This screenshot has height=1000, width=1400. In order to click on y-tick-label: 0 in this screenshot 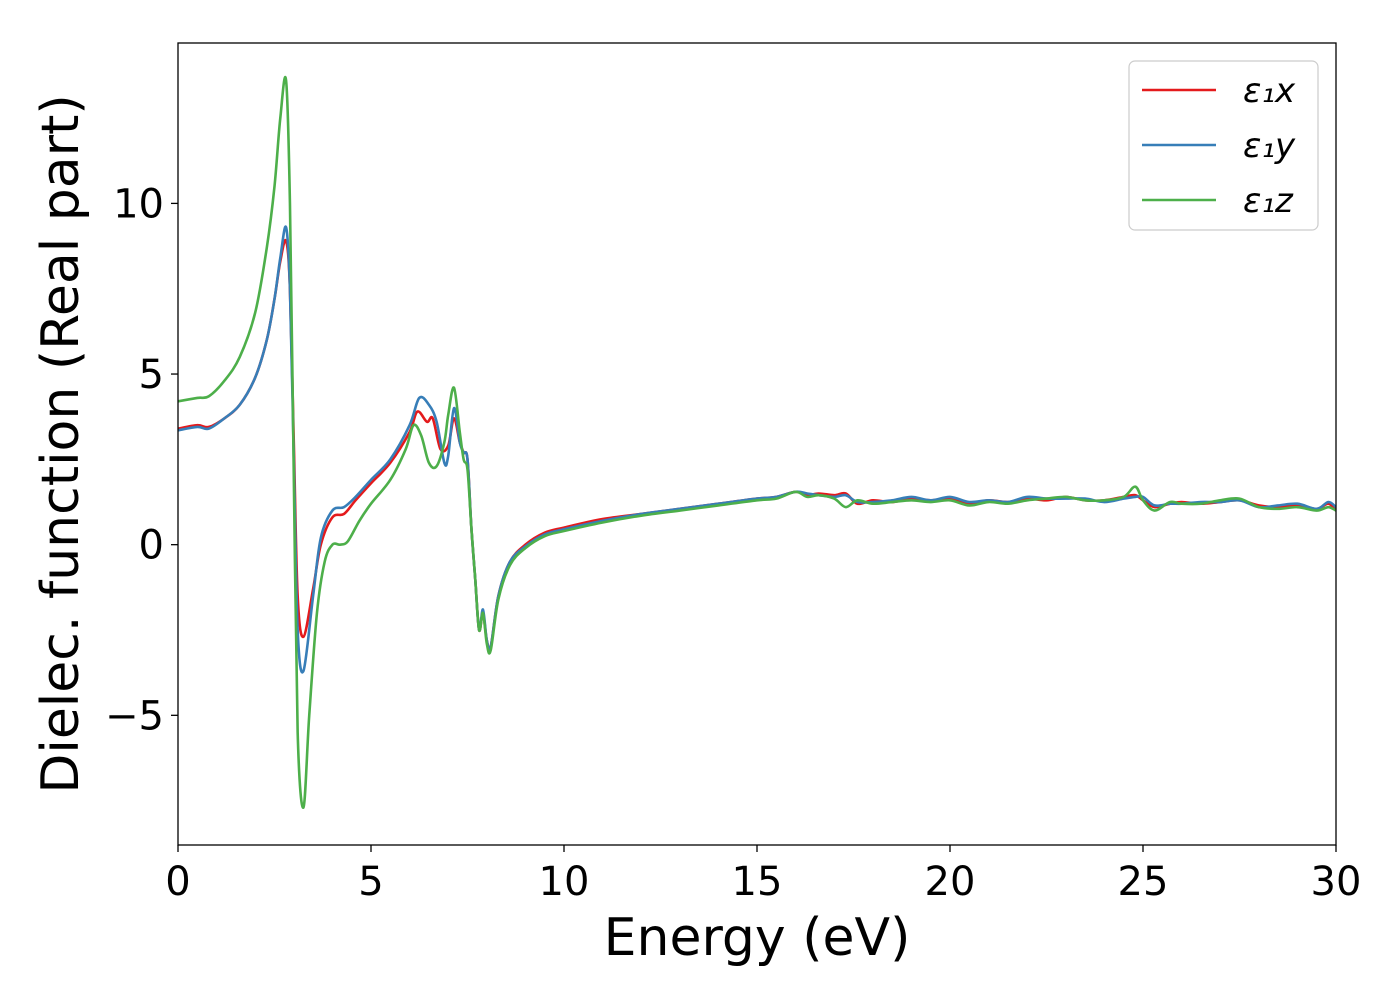, I will do `click(151, 546)`.